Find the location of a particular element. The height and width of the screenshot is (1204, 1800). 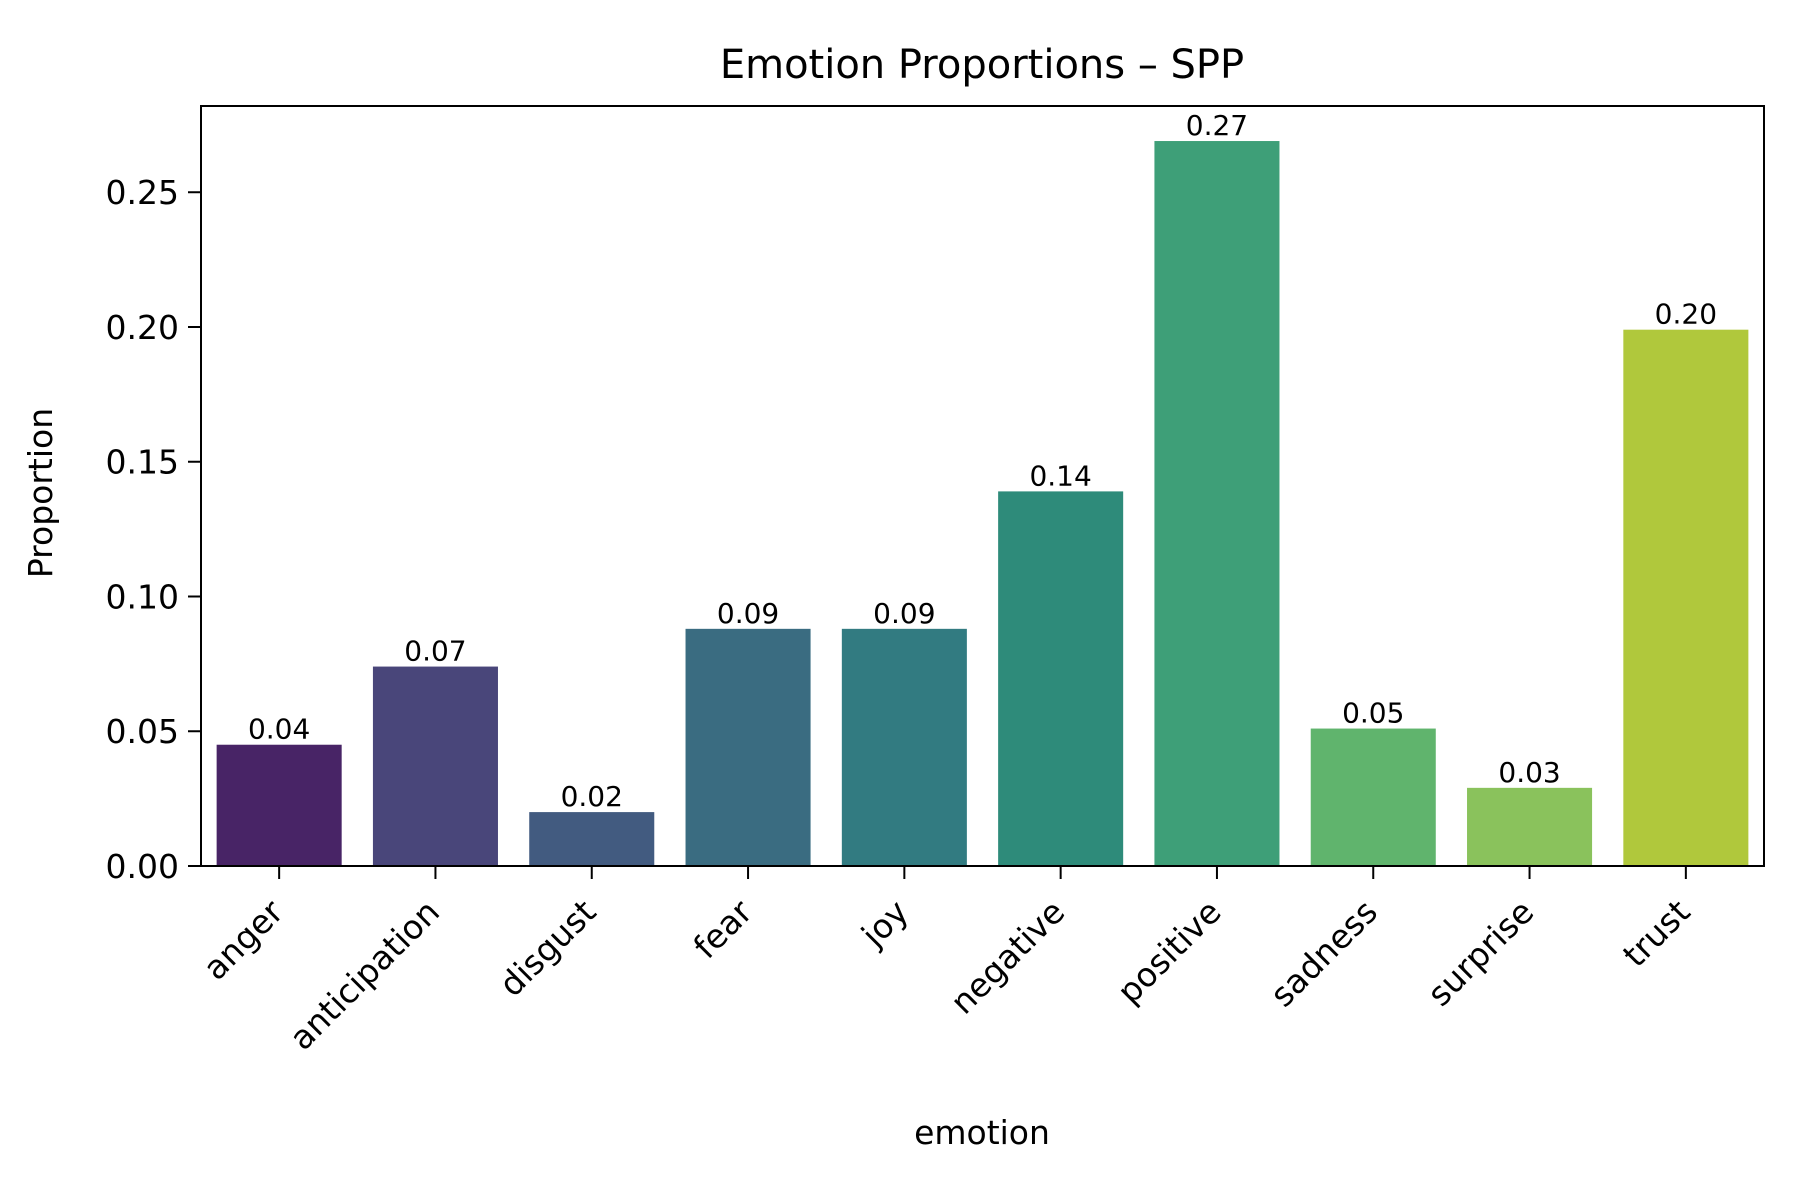

x-tick-label-disgust: disgust is located at coordinates (547, 948).